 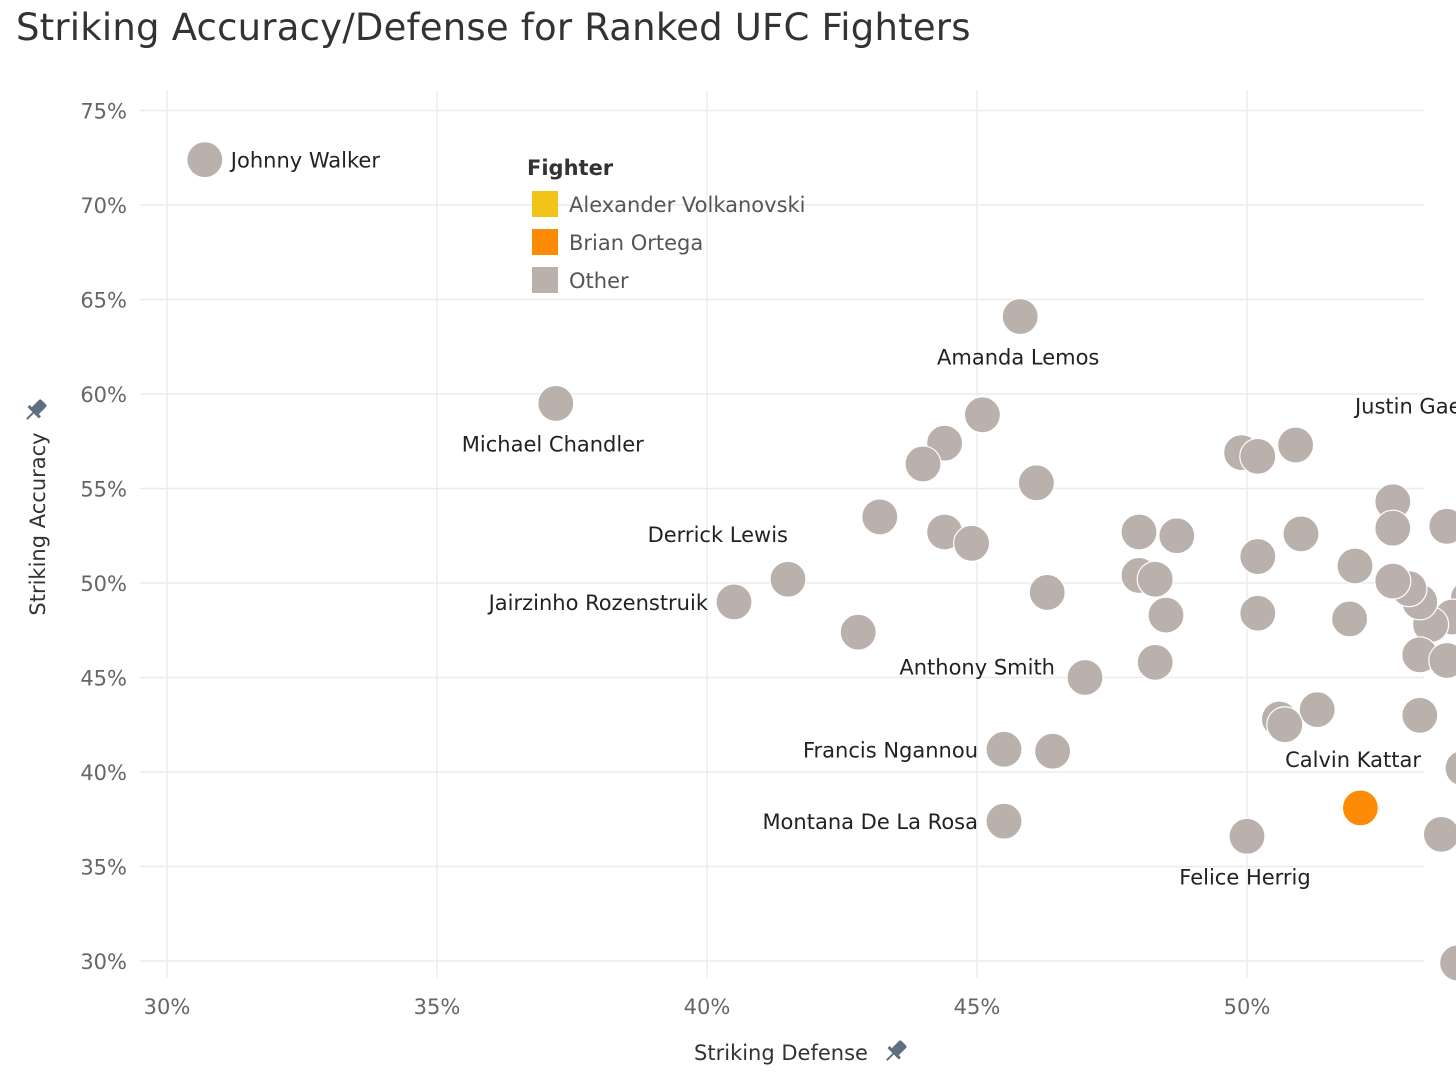 What do you see at coordinates (1004, 749) in the screenshot?
I see `data-point-francis-ngannou` at bounding box center [1004, 749].